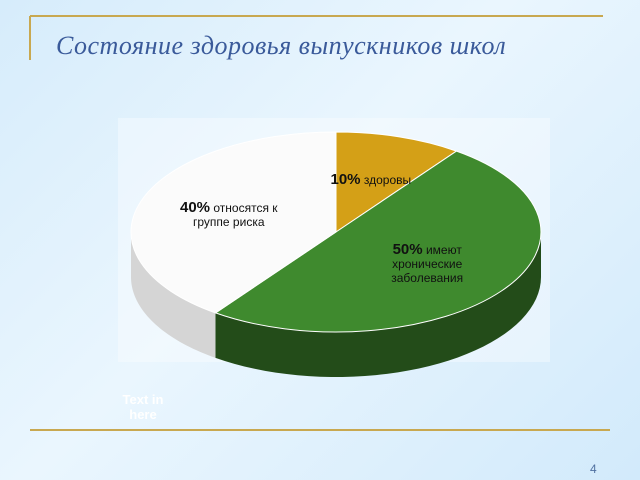  I want to click on category-label: здоровы, so click(387, 179).